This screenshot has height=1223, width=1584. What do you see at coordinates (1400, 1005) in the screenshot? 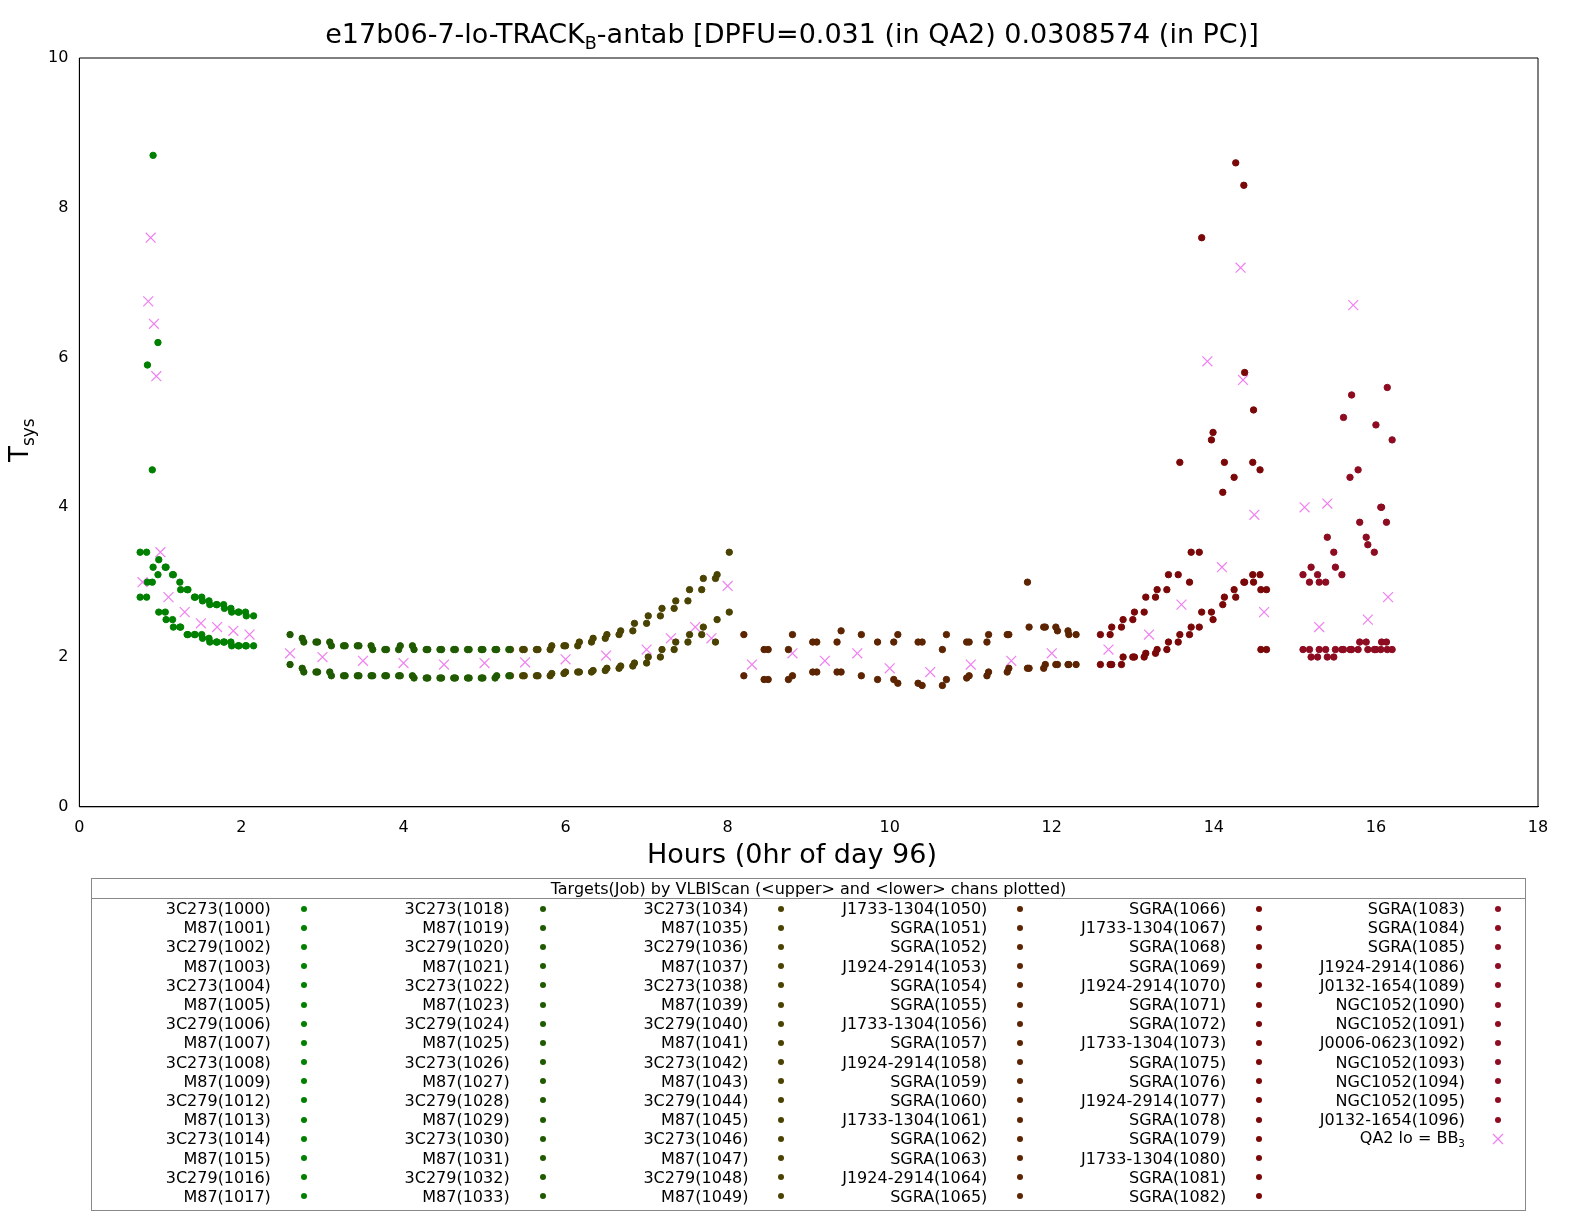
I see `legend-label: NGC1052(1090)` at bounding box center [1400, 1005].